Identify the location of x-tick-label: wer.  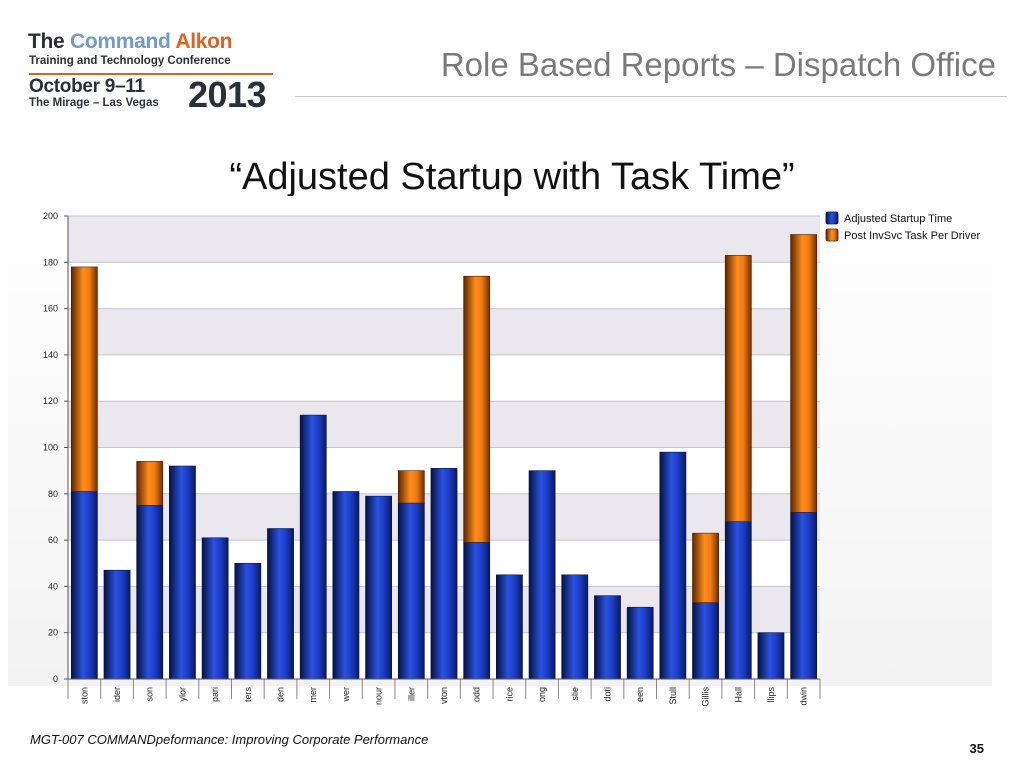
(346, 695).